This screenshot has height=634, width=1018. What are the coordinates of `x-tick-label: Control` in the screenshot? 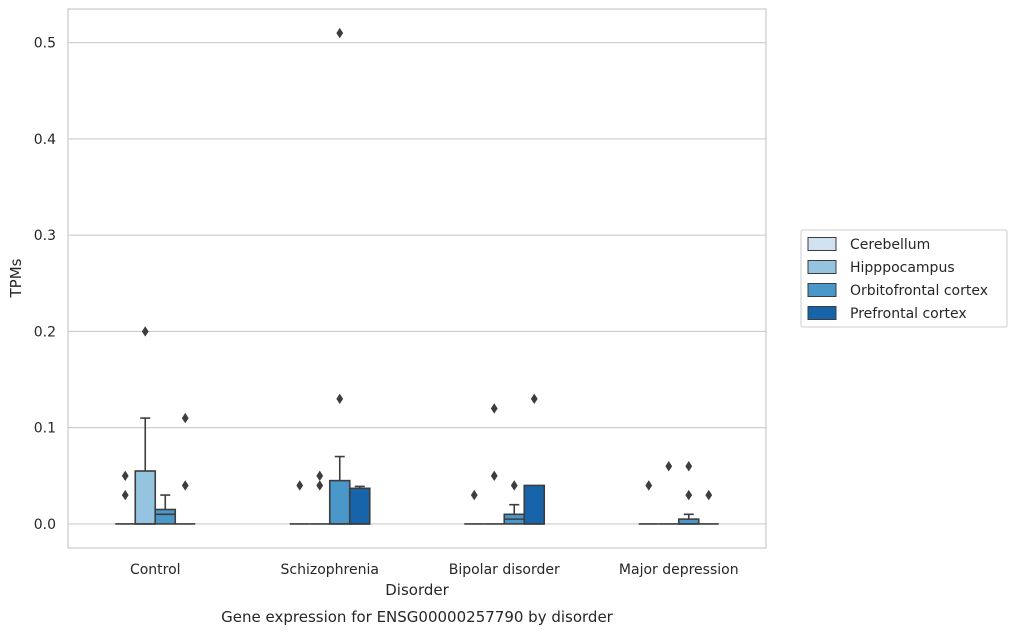 It's located at (155, 570).